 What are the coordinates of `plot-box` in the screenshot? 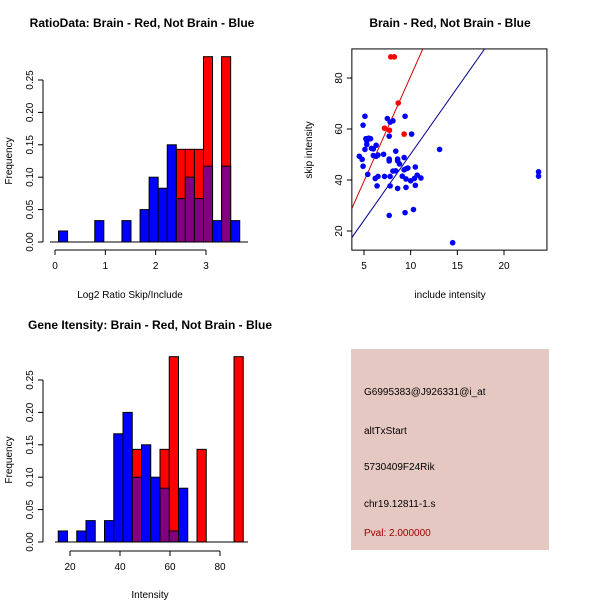 It's located at (449, 149).